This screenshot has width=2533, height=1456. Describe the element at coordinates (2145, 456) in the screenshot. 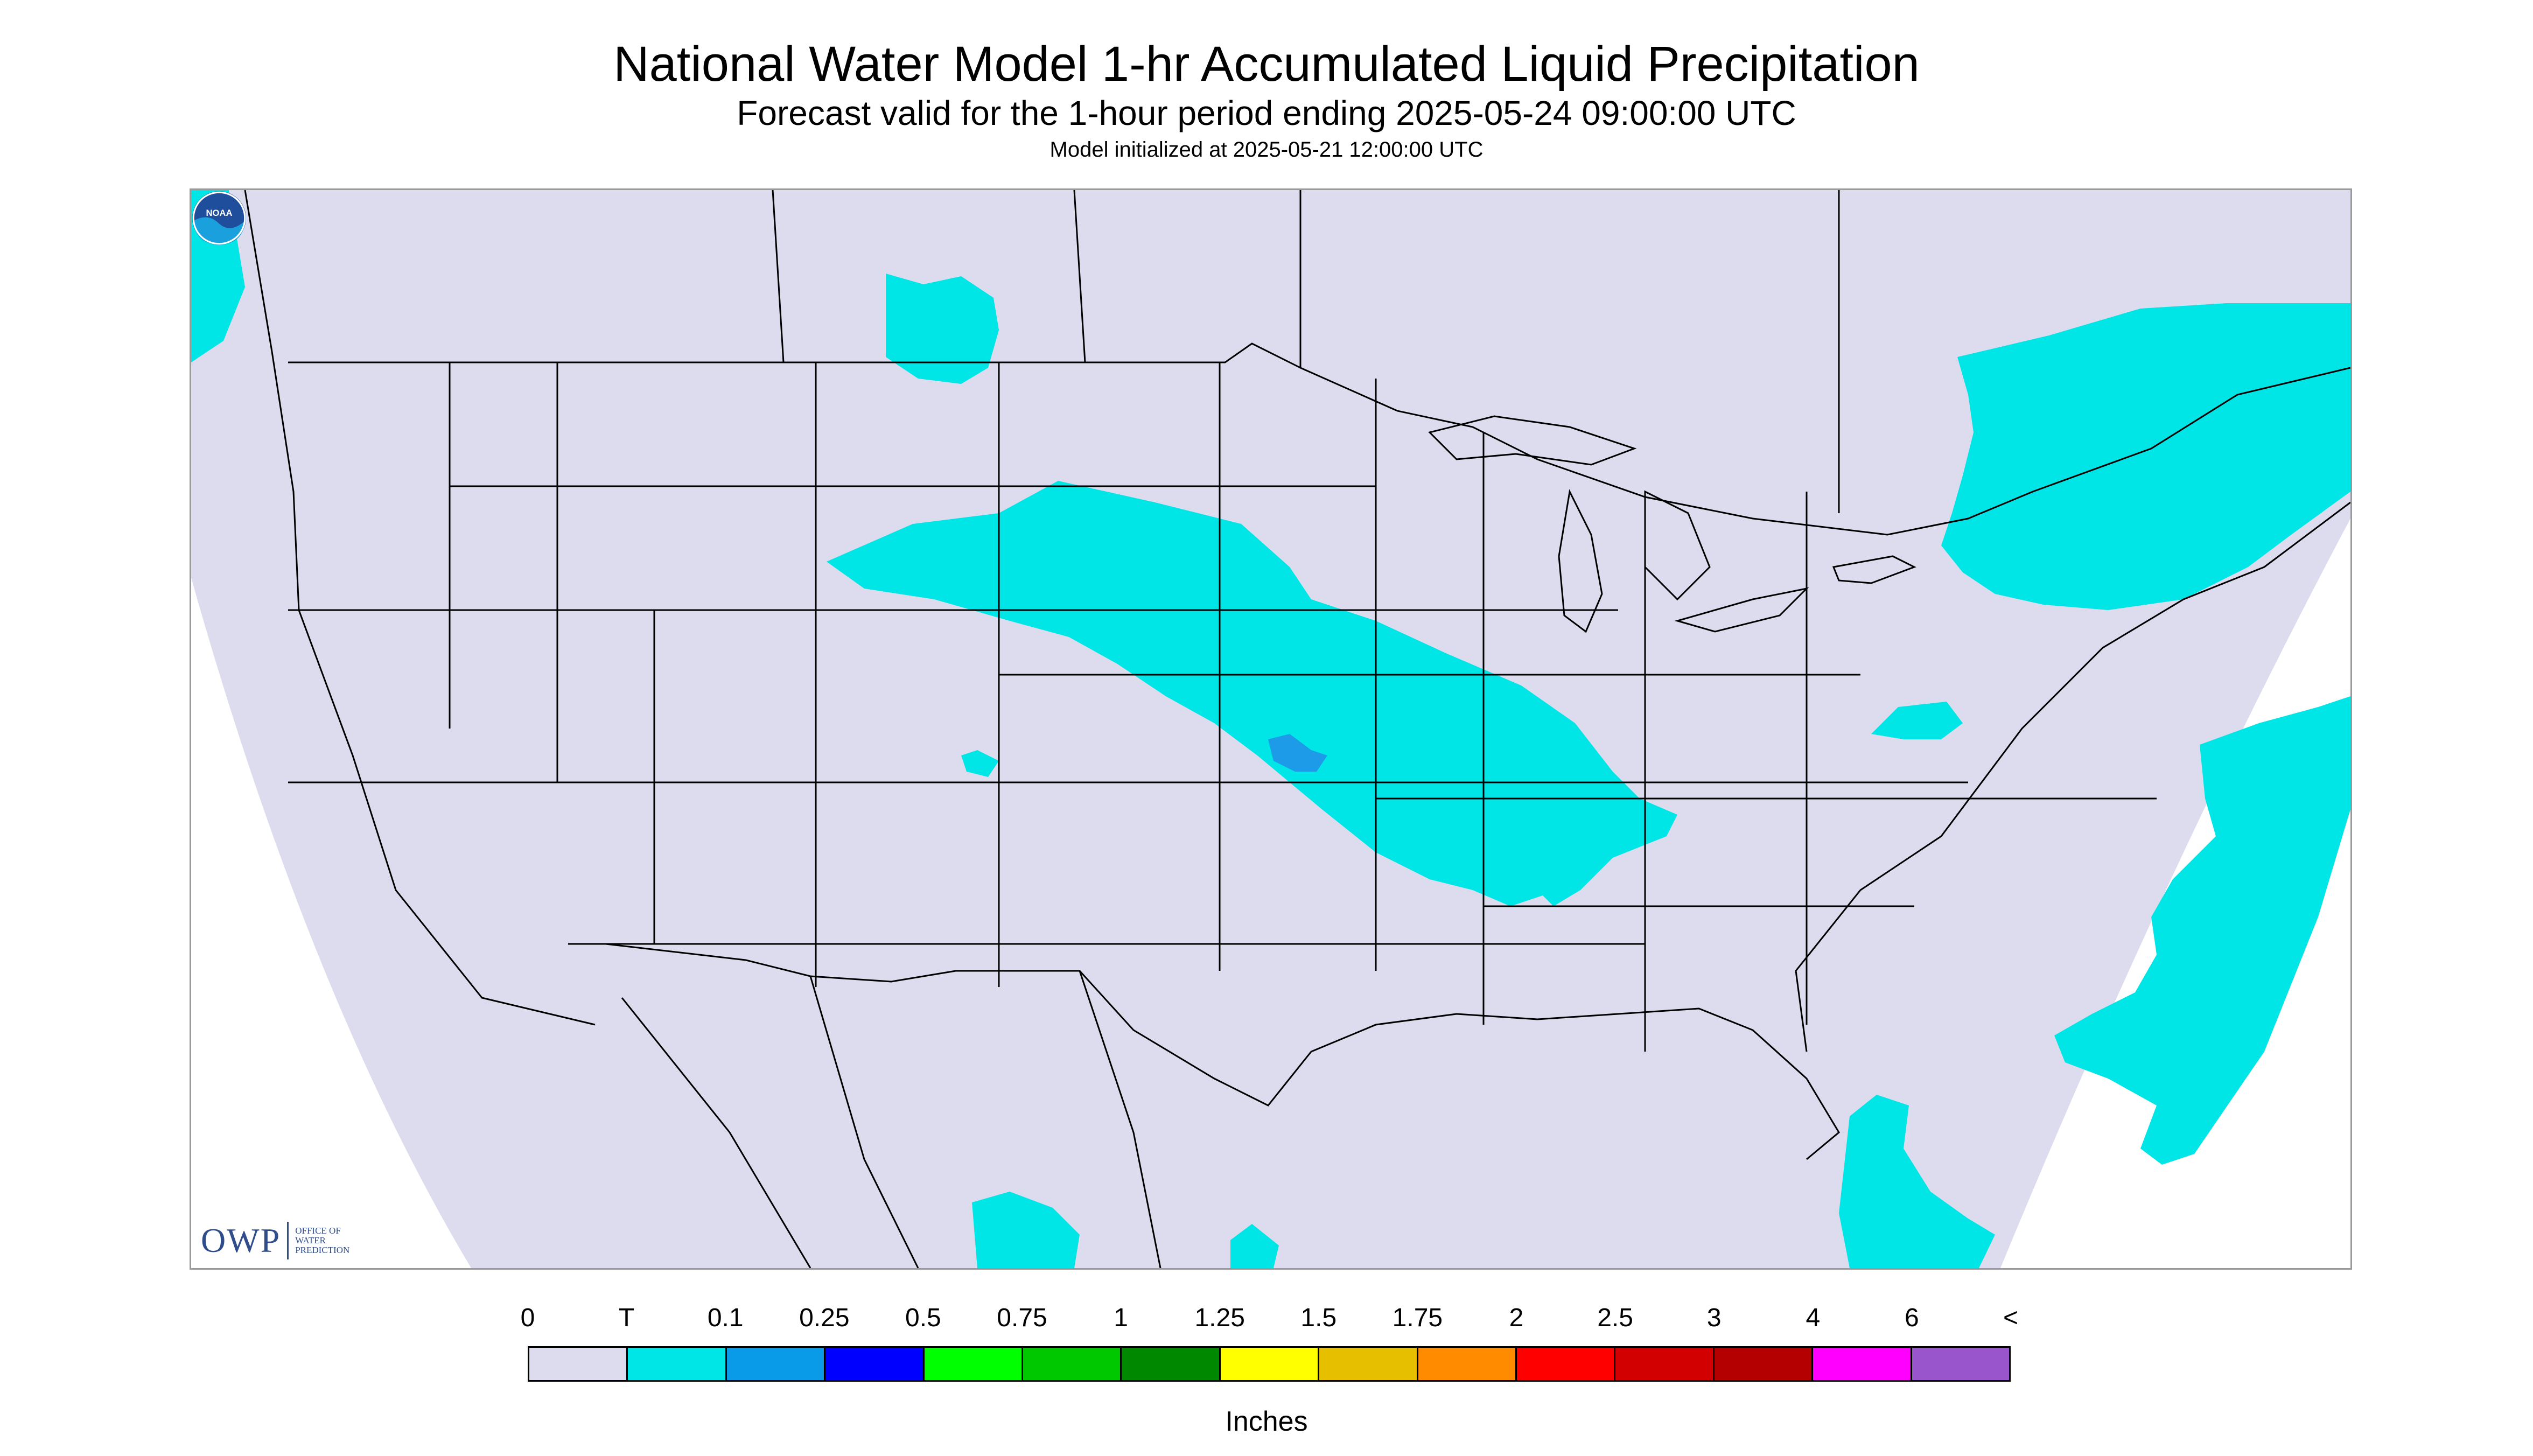

I see `precip-northeast` at that location.